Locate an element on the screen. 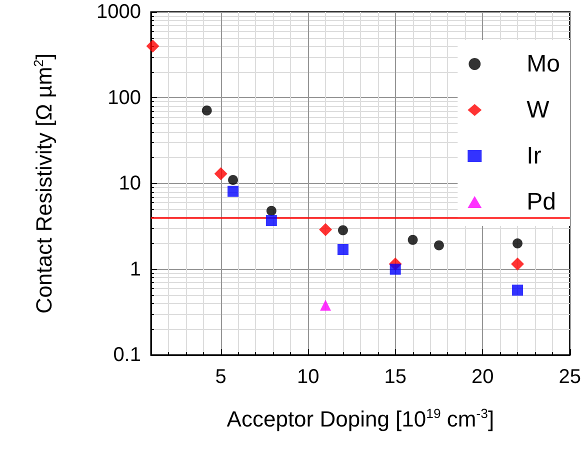  y-axis-title: Contact Resistivity [Ω µm2] is located at coordinates (43, 183).